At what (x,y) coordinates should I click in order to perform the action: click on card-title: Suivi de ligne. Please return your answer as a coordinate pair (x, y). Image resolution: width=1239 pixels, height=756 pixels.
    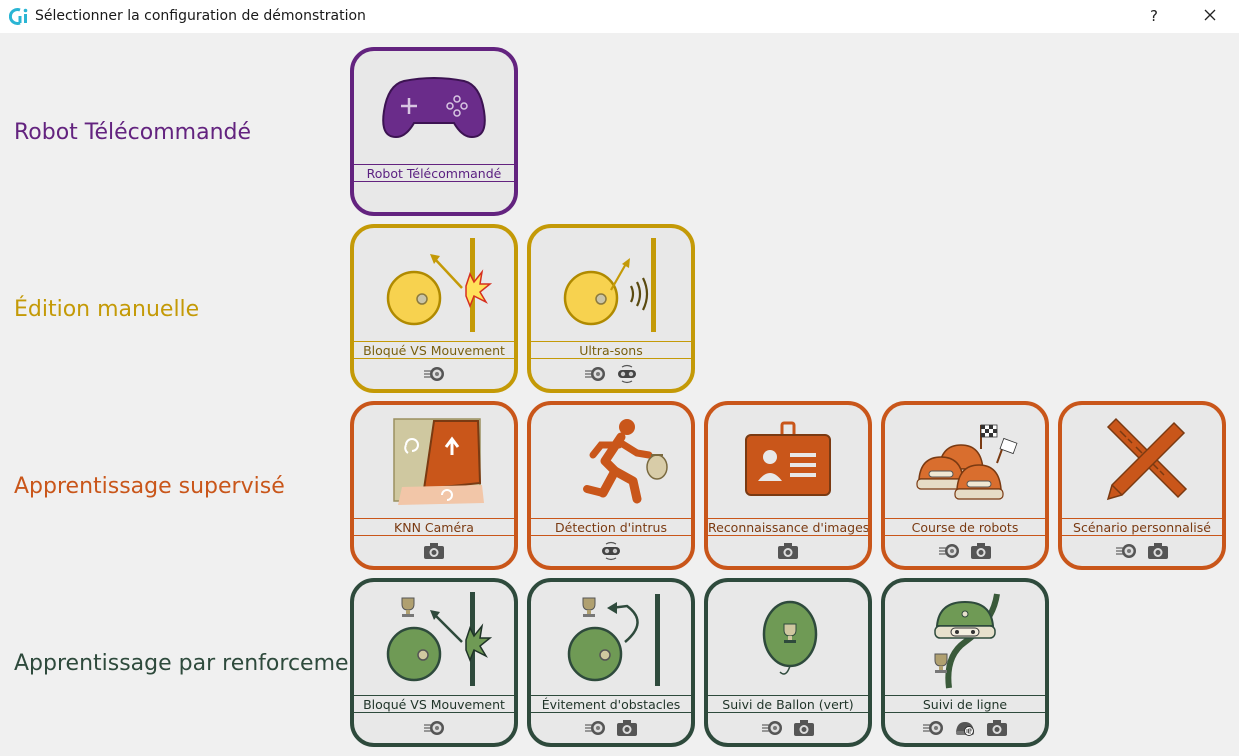
    Looking at the image, I should click on (965, 704).